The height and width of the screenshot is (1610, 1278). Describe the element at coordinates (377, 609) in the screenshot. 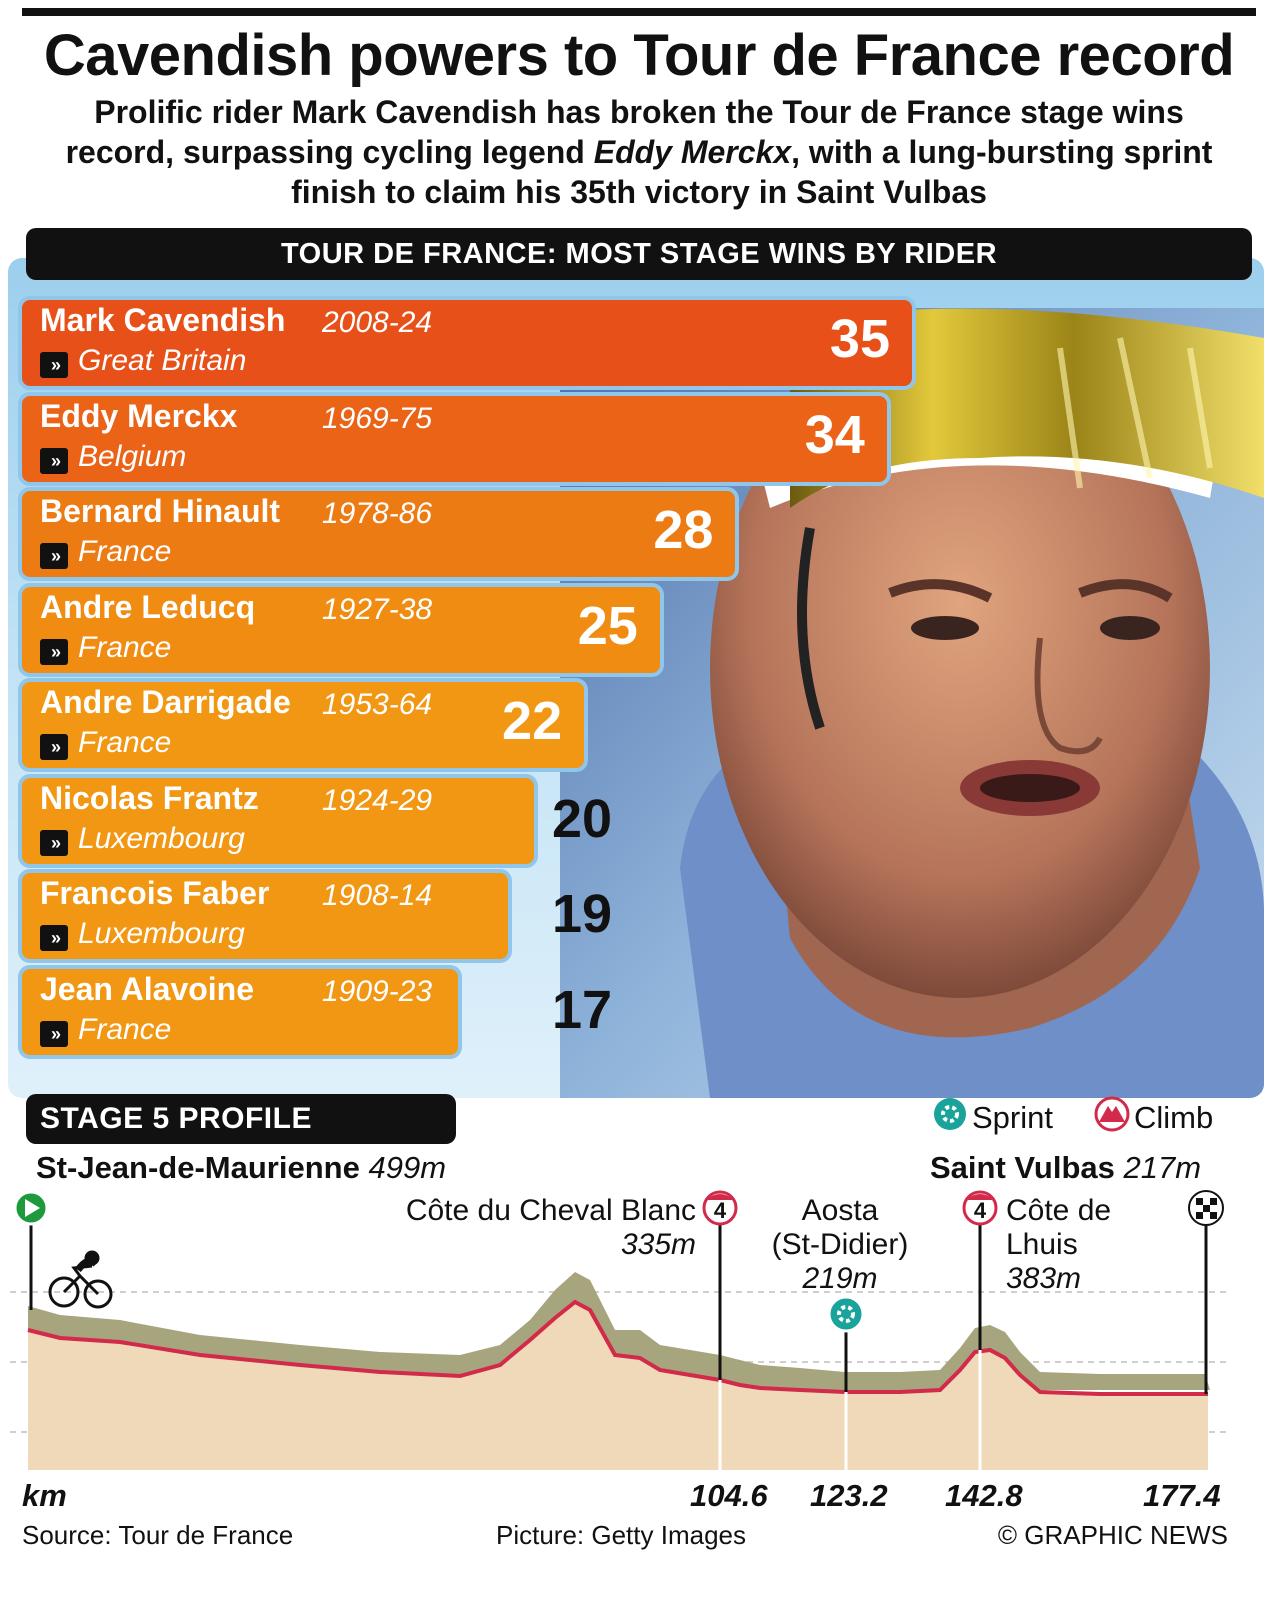

I see `rider-years: 1927-38` at that location.